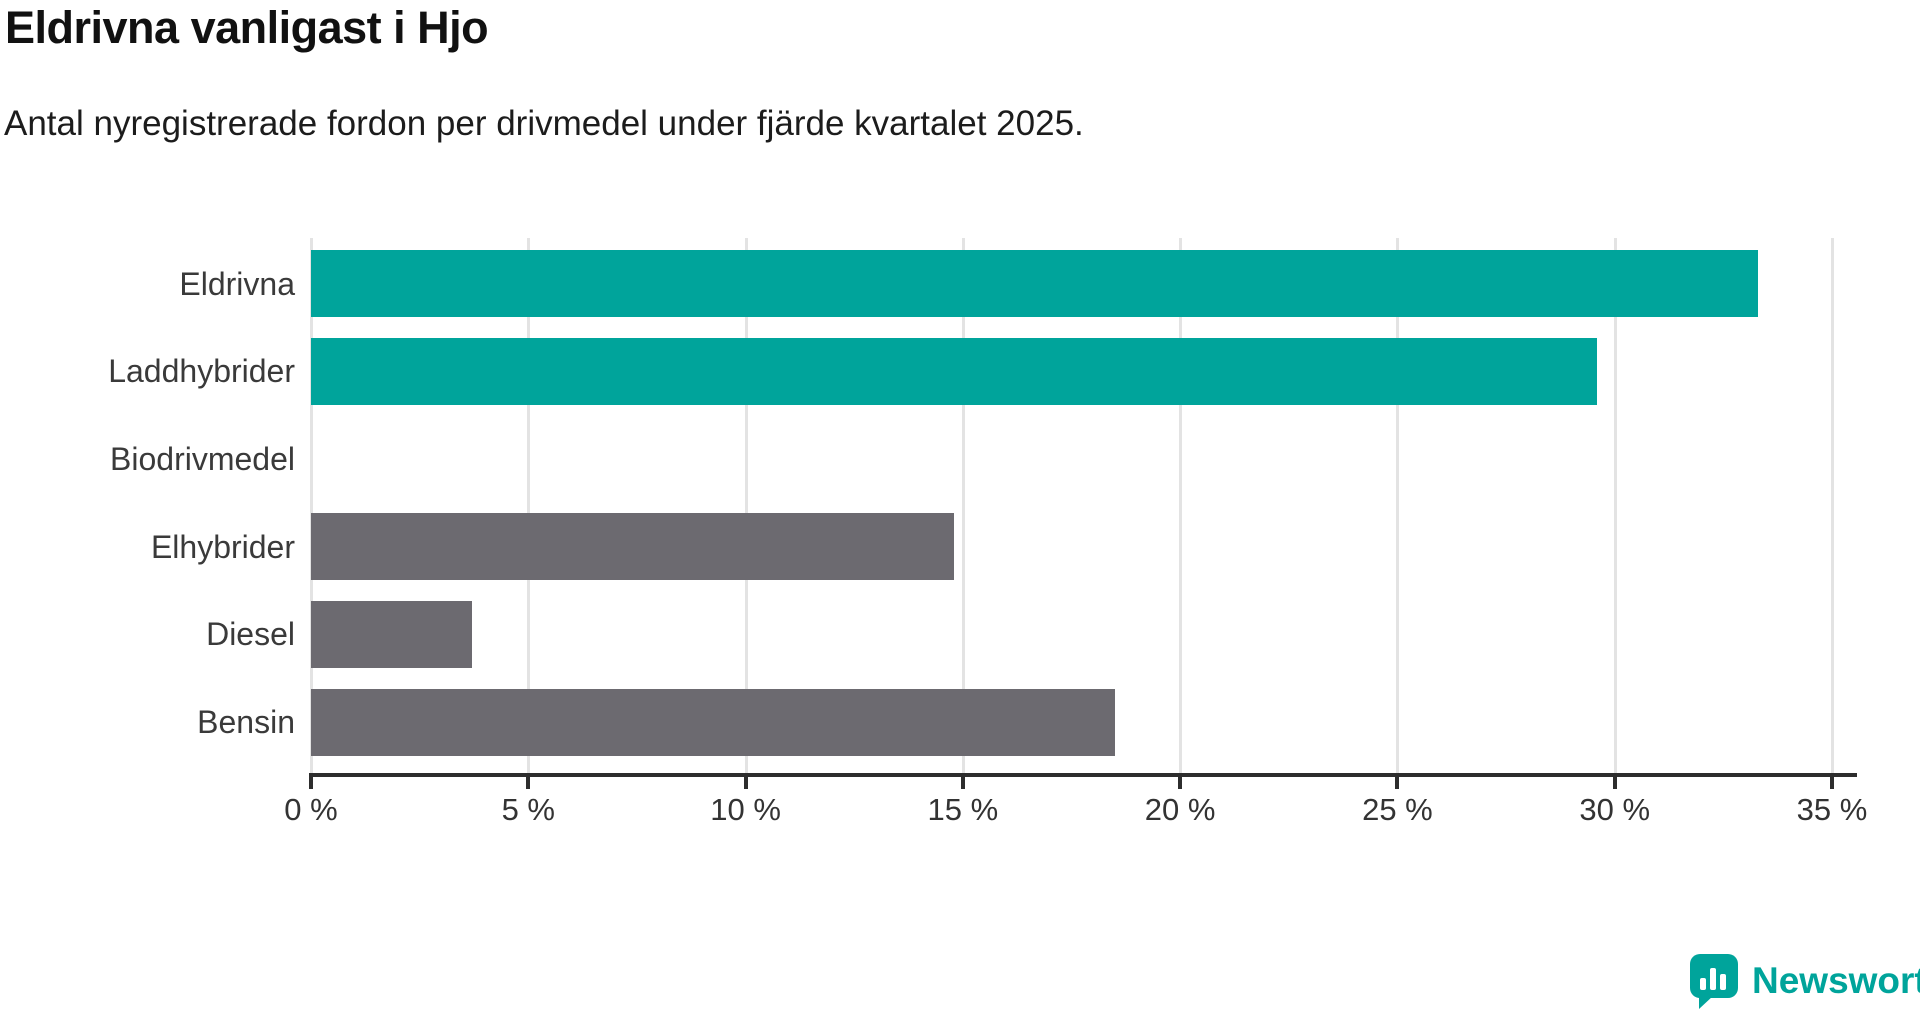 Image resolution: width=1920 pixels, height=1010 pixels. What do you see at coordinates (1180, 783) in the screenshot?
I see `axis-tick-20-percent` at bounding box center [1180, 783].